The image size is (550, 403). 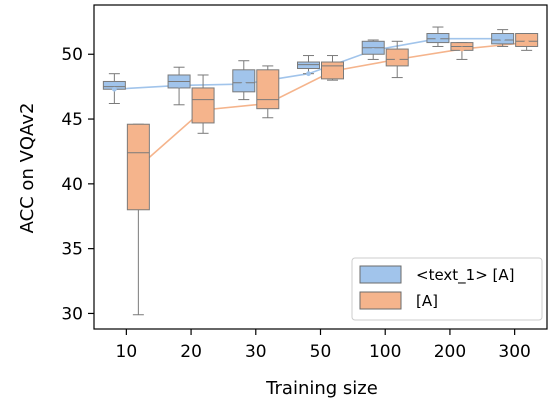 What do you see at coordinates (127, 352) in the screenshot?
I see `x-tick-label-10: 10` at bounding box center [127, 352].